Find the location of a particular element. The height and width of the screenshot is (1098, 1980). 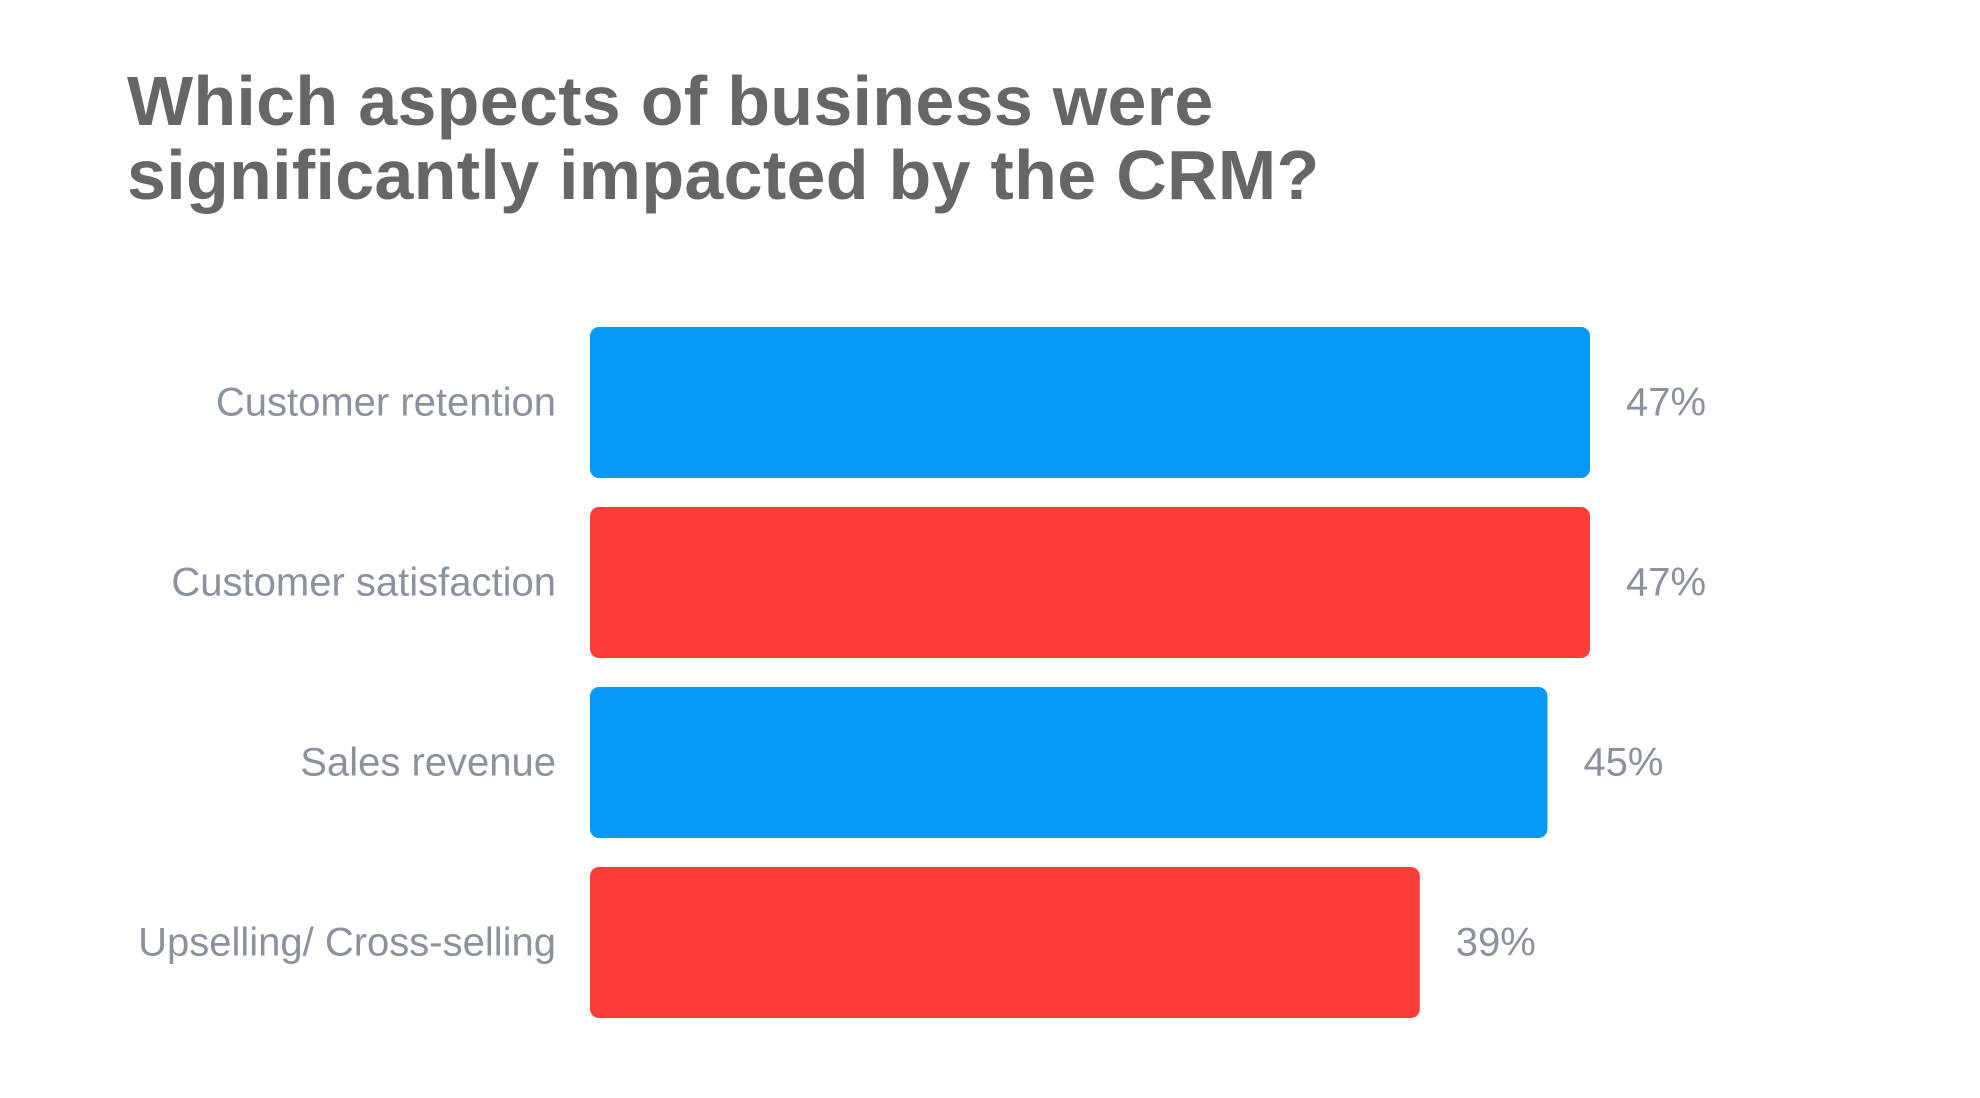

category-label-2: Customer satisfaction is located at coordinates (363, 583).